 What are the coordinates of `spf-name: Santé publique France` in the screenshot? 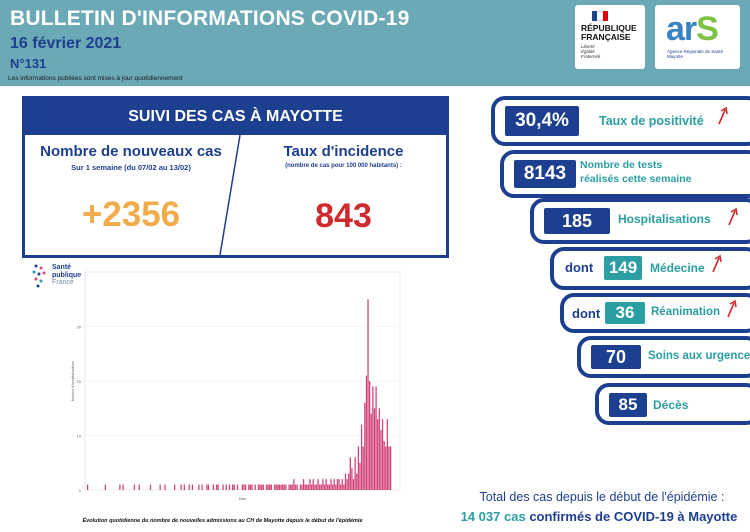 It's located at (67, 275).